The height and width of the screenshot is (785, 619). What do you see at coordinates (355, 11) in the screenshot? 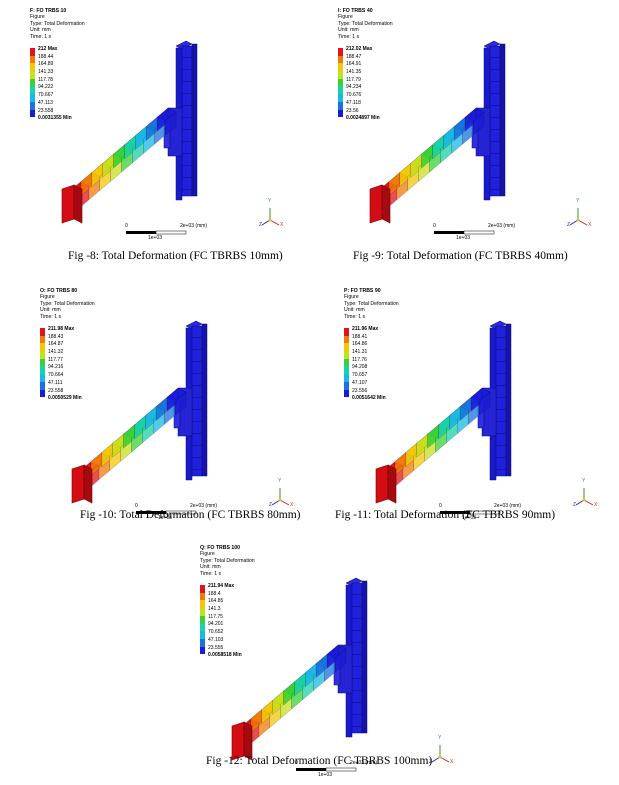
I see `header-title: I: FO TRBS 40` at bounding box center [355, 11].